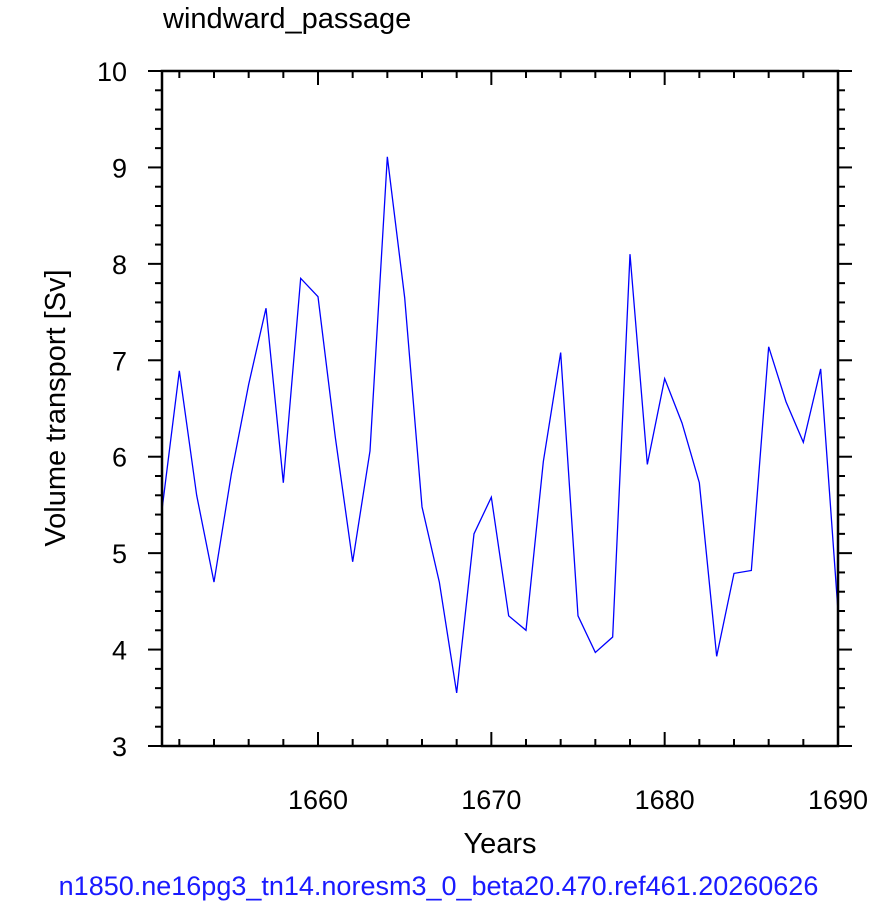 This screenshot has width=877, height=912. I want to click on x-axis-label: Years, so click(499, 844).